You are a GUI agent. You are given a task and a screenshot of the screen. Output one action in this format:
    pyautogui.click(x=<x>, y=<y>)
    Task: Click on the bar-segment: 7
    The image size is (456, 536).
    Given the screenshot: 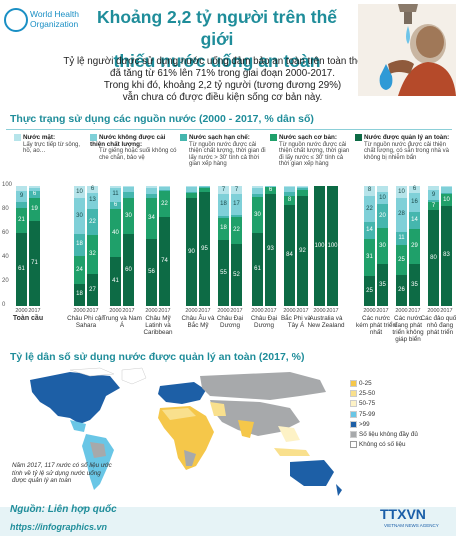 What is the action you would take?
    pyautogui.click(x=223, y=190)
    